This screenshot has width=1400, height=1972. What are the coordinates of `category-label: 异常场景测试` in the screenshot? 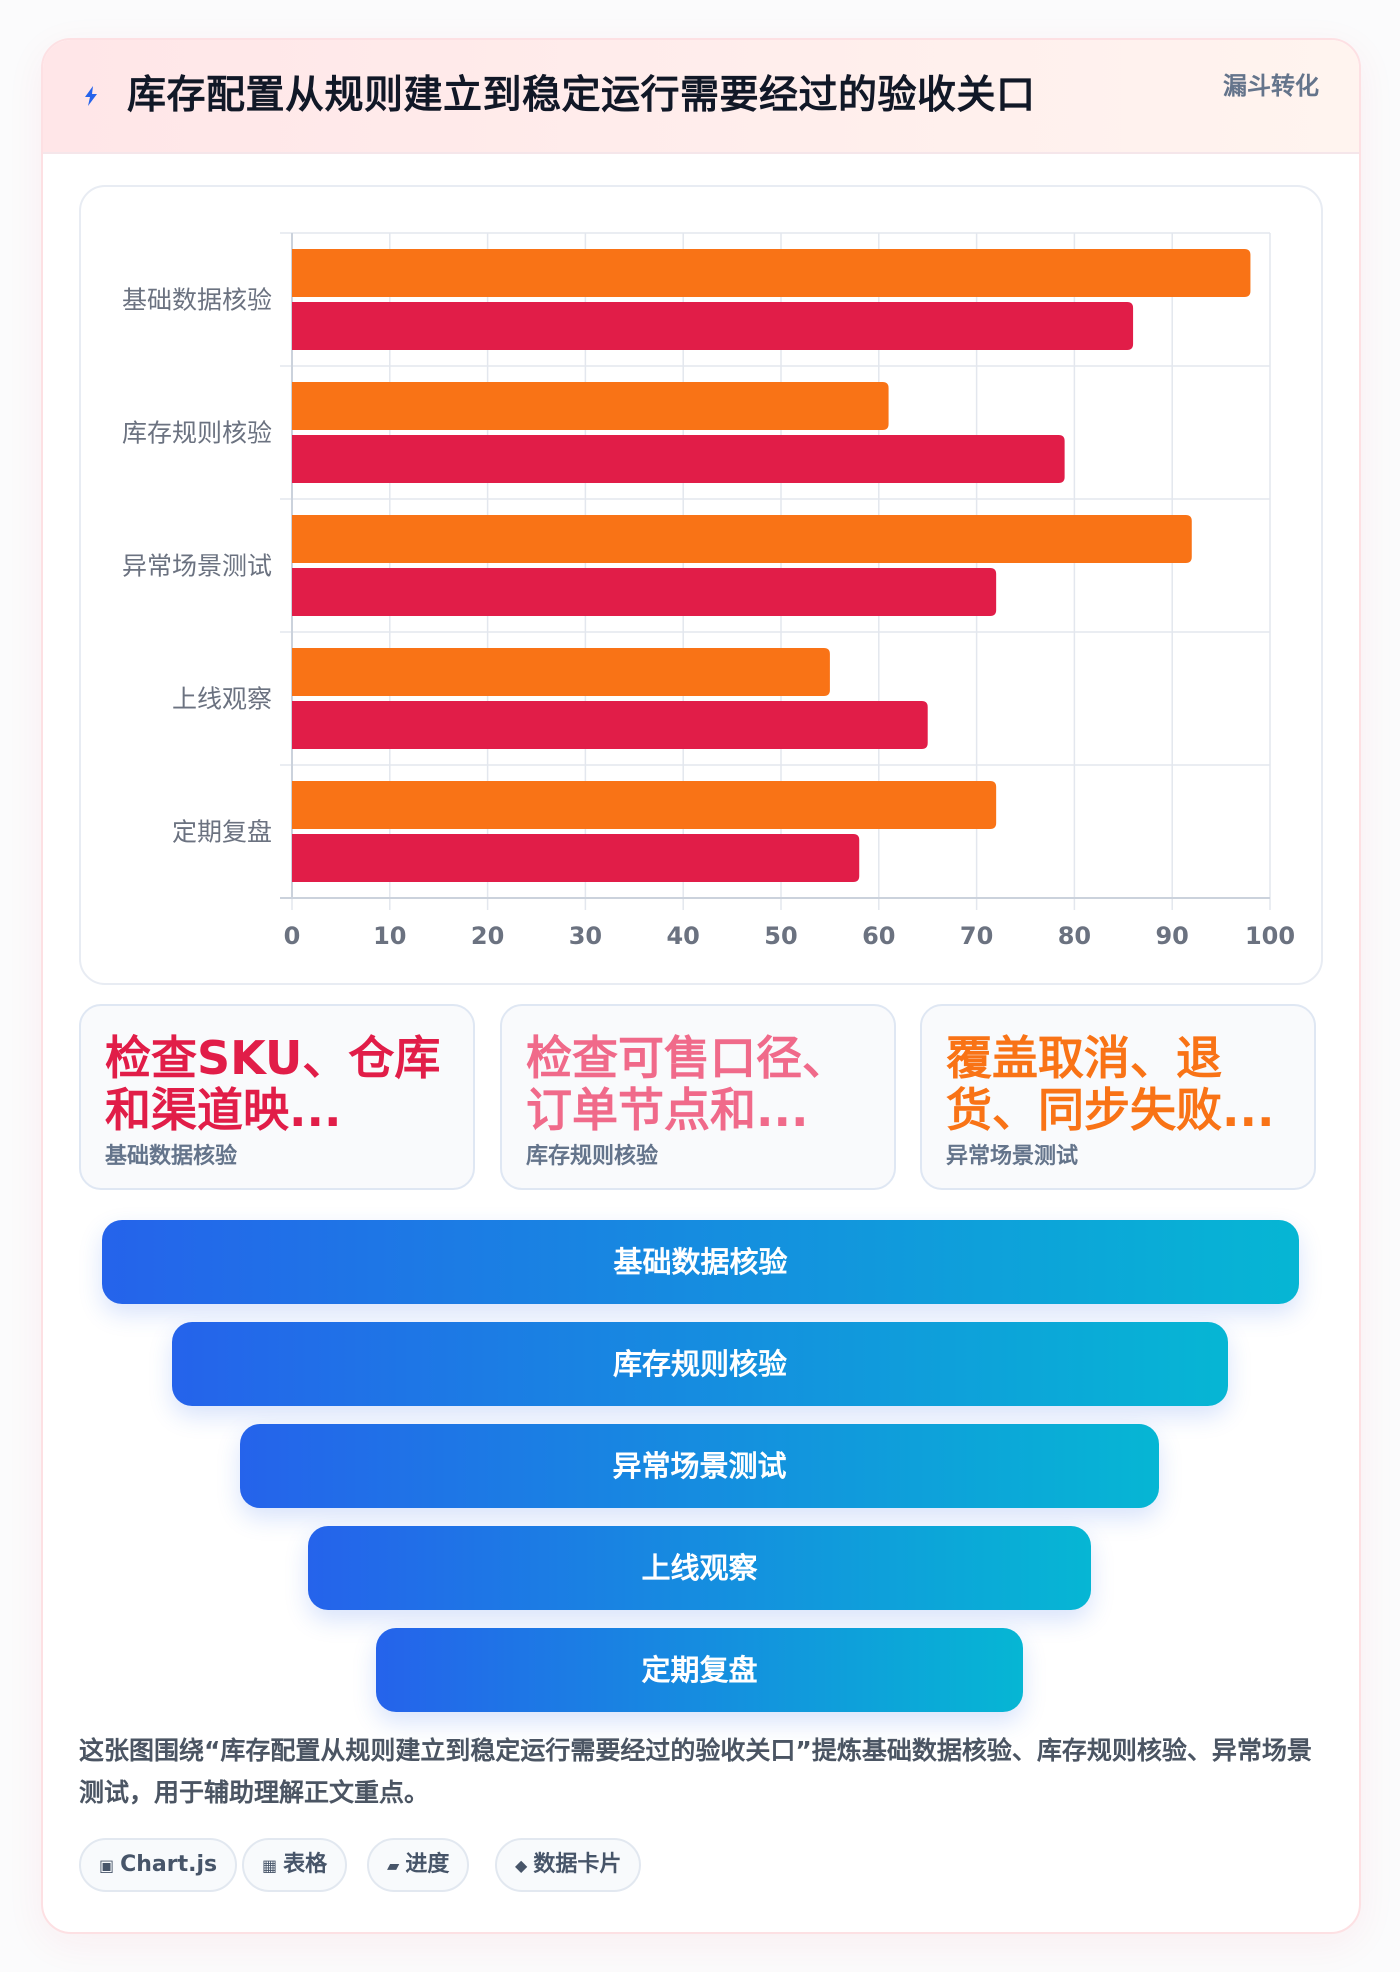 It's located at (197, 566).